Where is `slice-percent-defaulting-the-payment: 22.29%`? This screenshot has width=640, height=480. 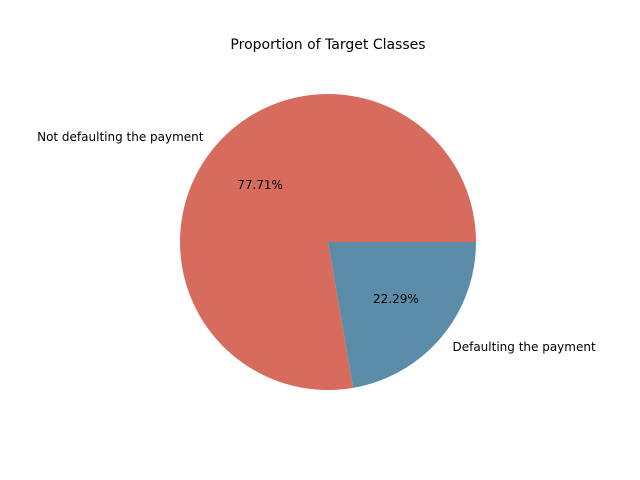
slice-percent-defaulting-the-payment: 22.29% is located at coordinates (396, 299).